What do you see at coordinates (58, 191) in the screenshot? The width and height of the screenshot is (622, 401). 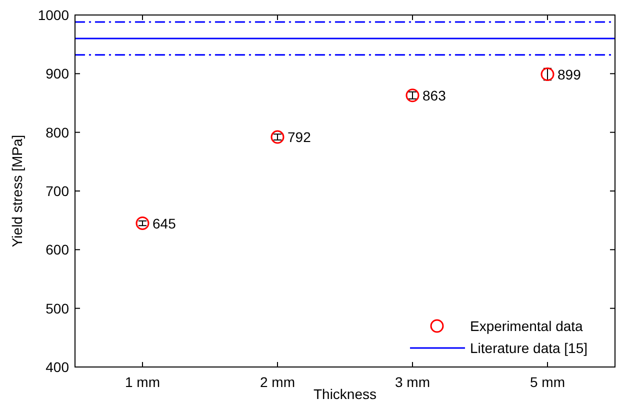 I see `y-tick-label: 700` at bounding box center [58, 191].